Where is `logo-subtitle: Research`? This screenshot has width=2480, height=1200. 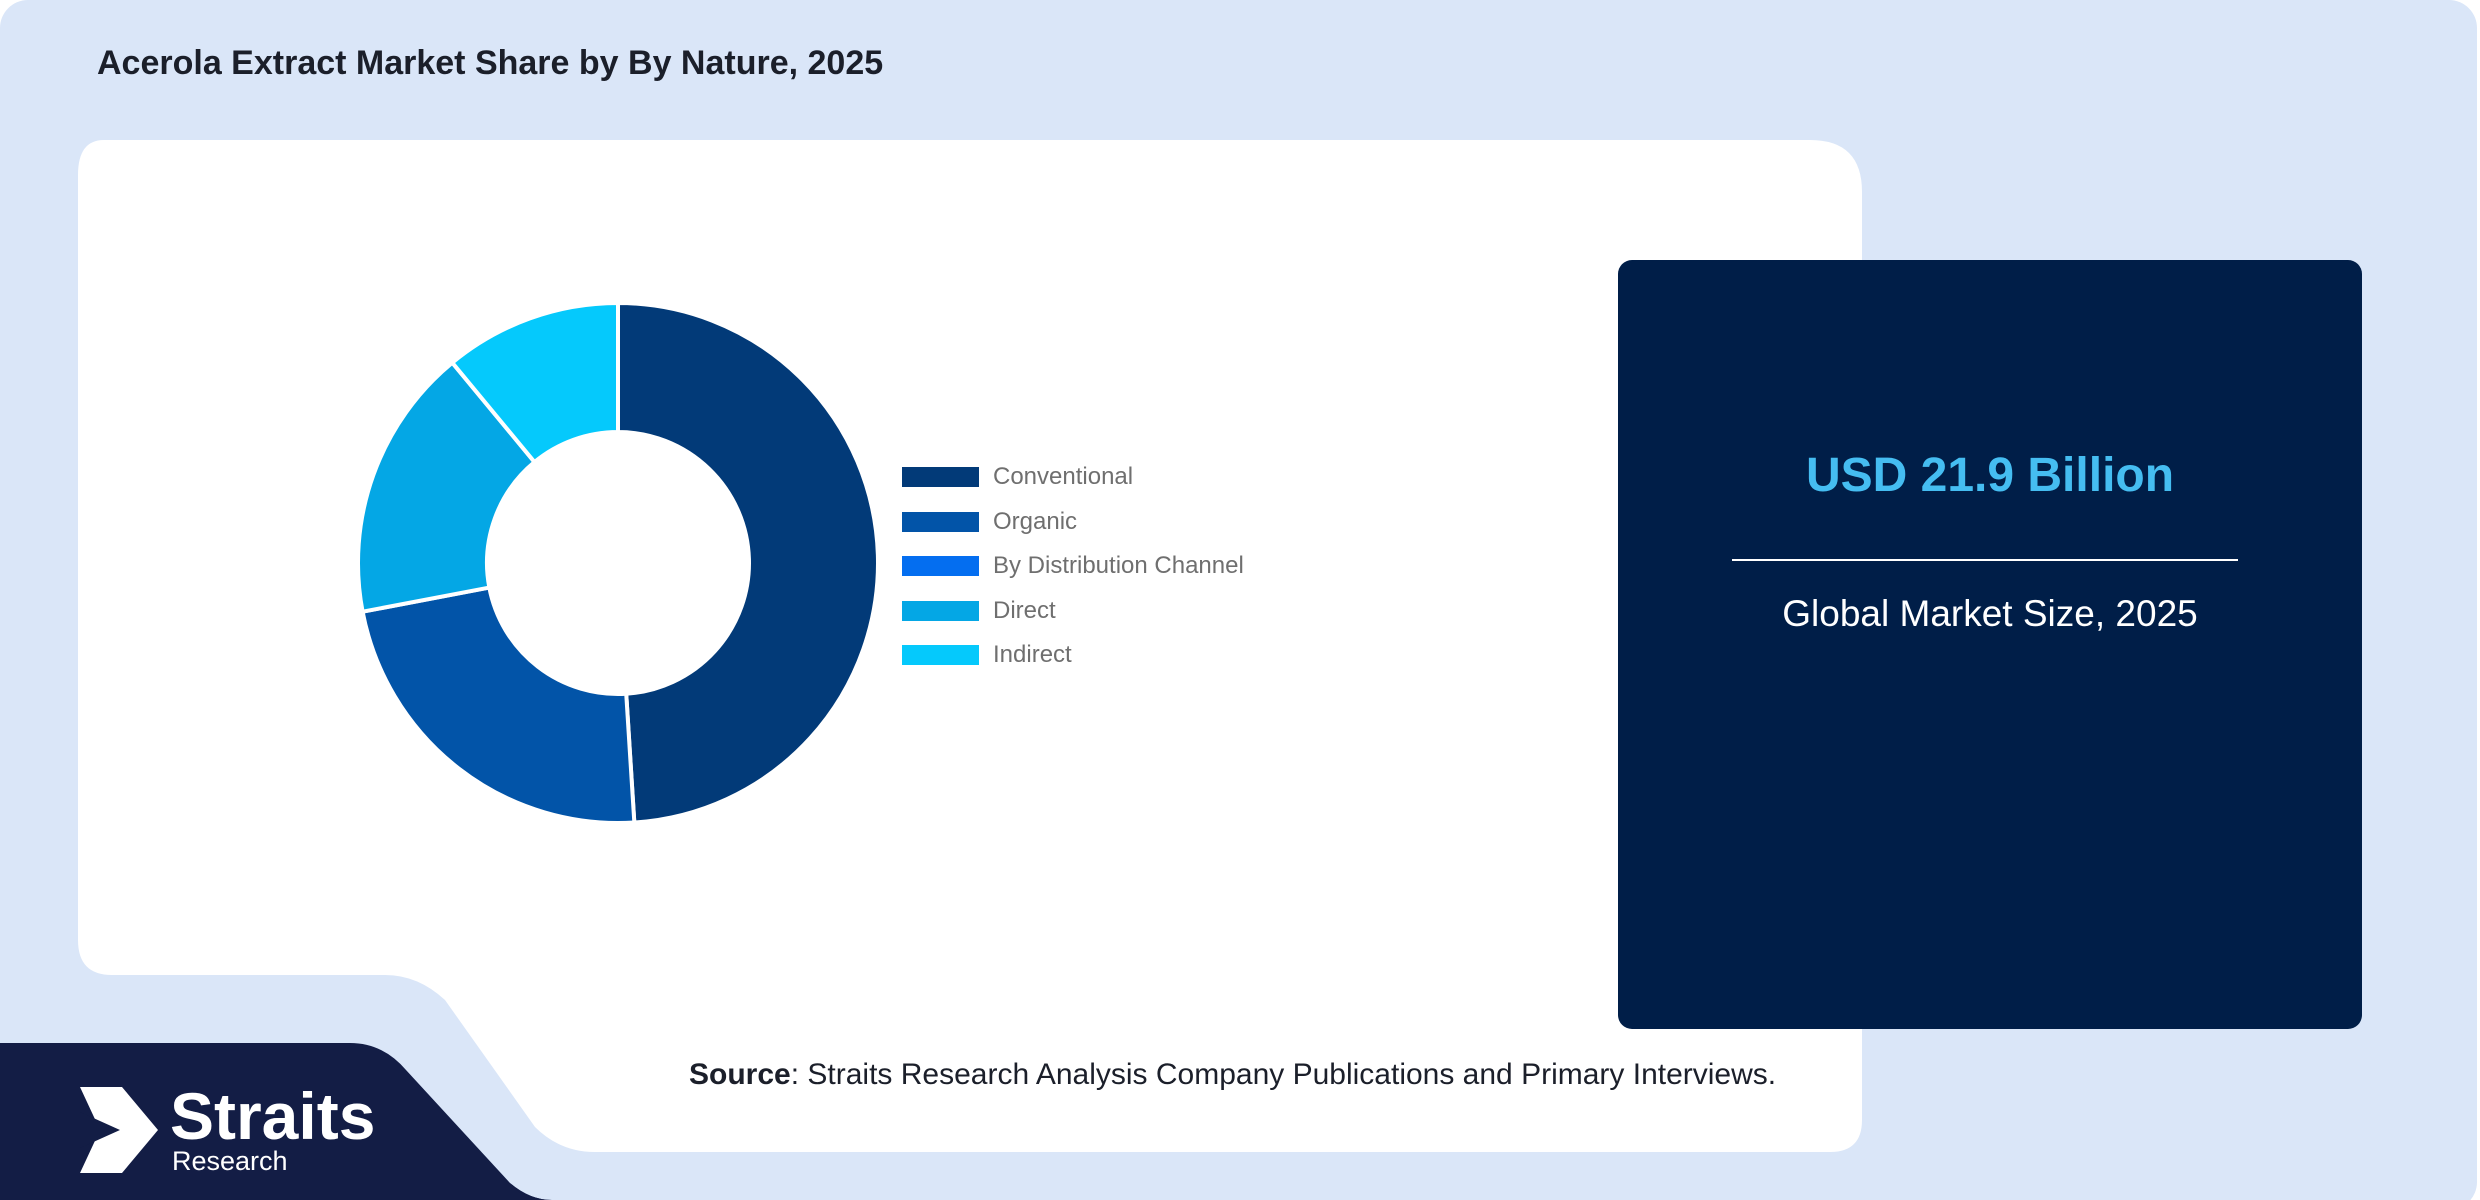 logo-subtitle: Research is located at coordinates (230, 1161).